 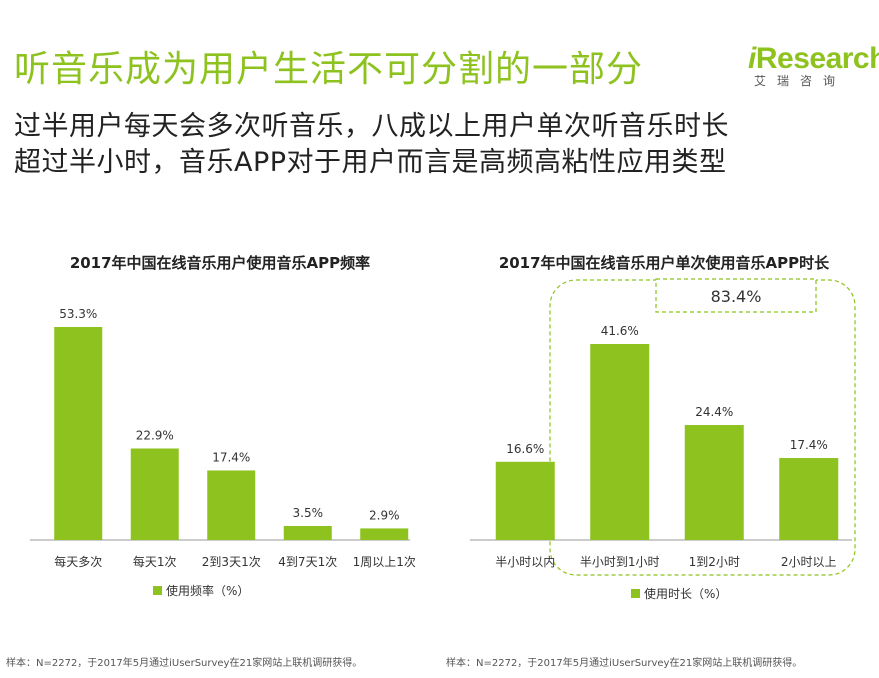 What do you see at coordinates (155, 561) in the screenshot?
I see `frequency-category-label-1: 每天1次` at bounding box center [155, 561].